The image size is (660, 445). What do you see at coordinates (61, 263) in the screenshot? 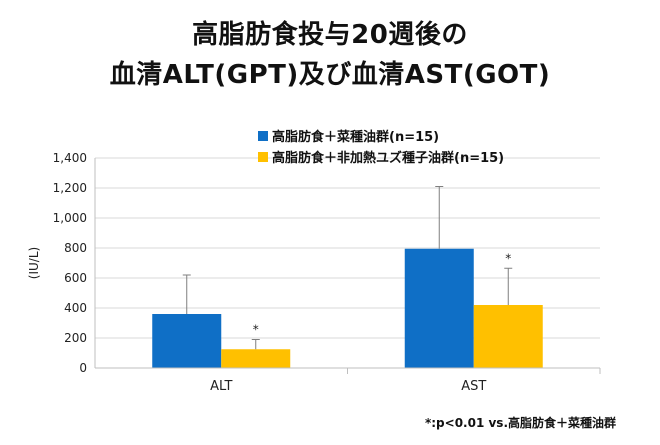
I see `y-axis: 0 200 400 600 800 1,000 1,200 1,400 (IU/L)` at bounding box center [61, 263].